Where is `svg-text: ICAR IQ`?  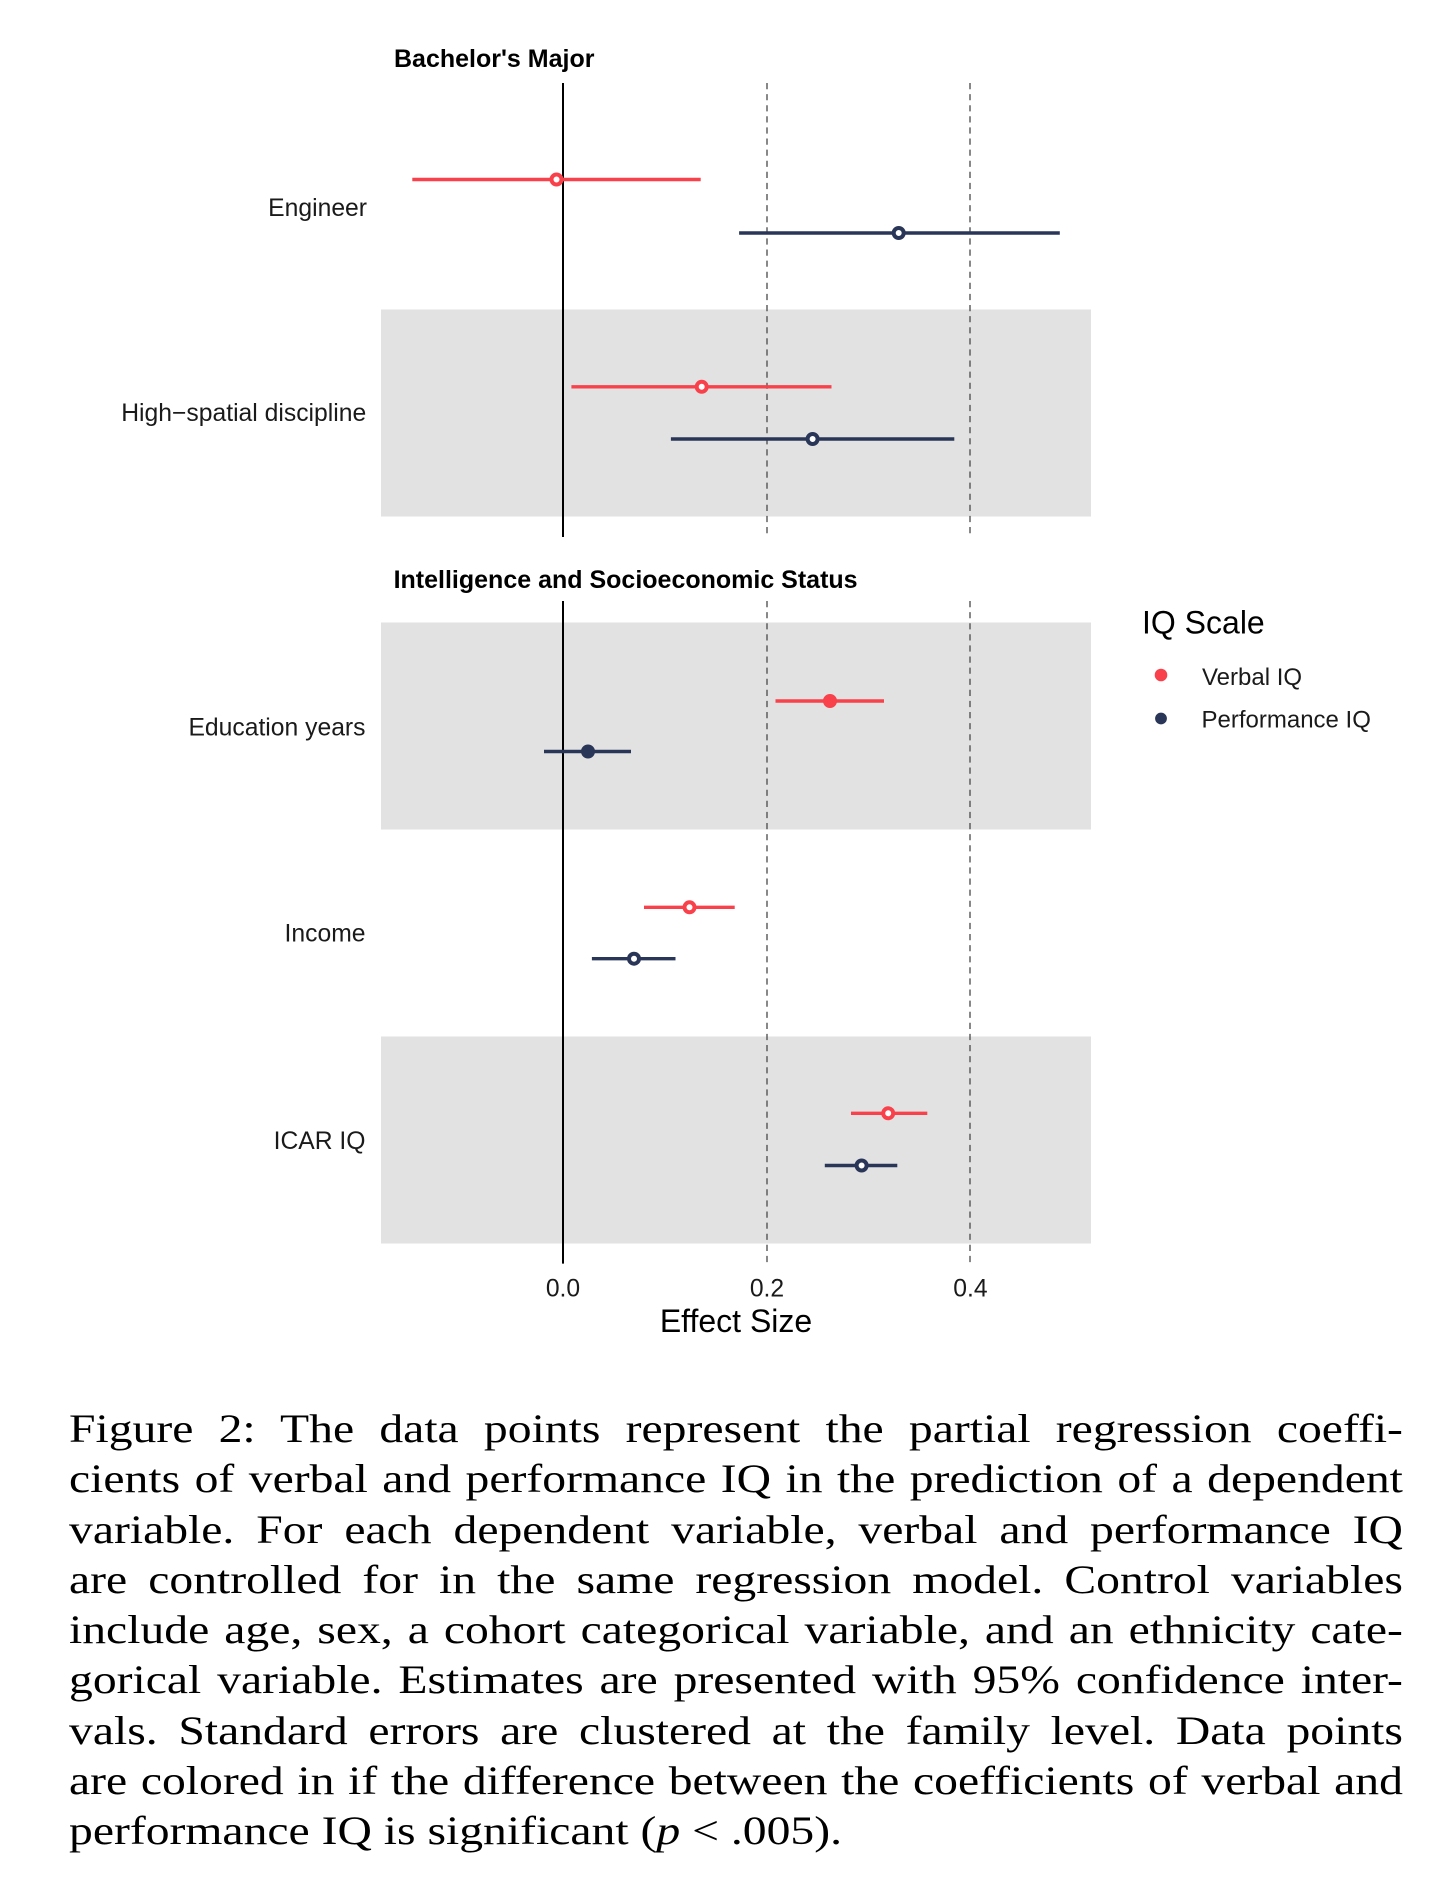
svg-text: ICAR IQ is located at coordinates (320, 1141).